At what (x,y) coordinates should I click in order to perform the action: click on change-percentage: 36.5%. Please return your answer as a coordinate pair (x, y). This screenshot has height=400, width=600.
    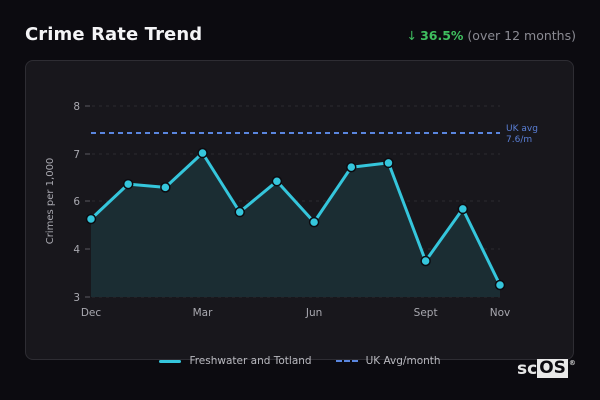
    Looking at the image, I should click on (442, 35).